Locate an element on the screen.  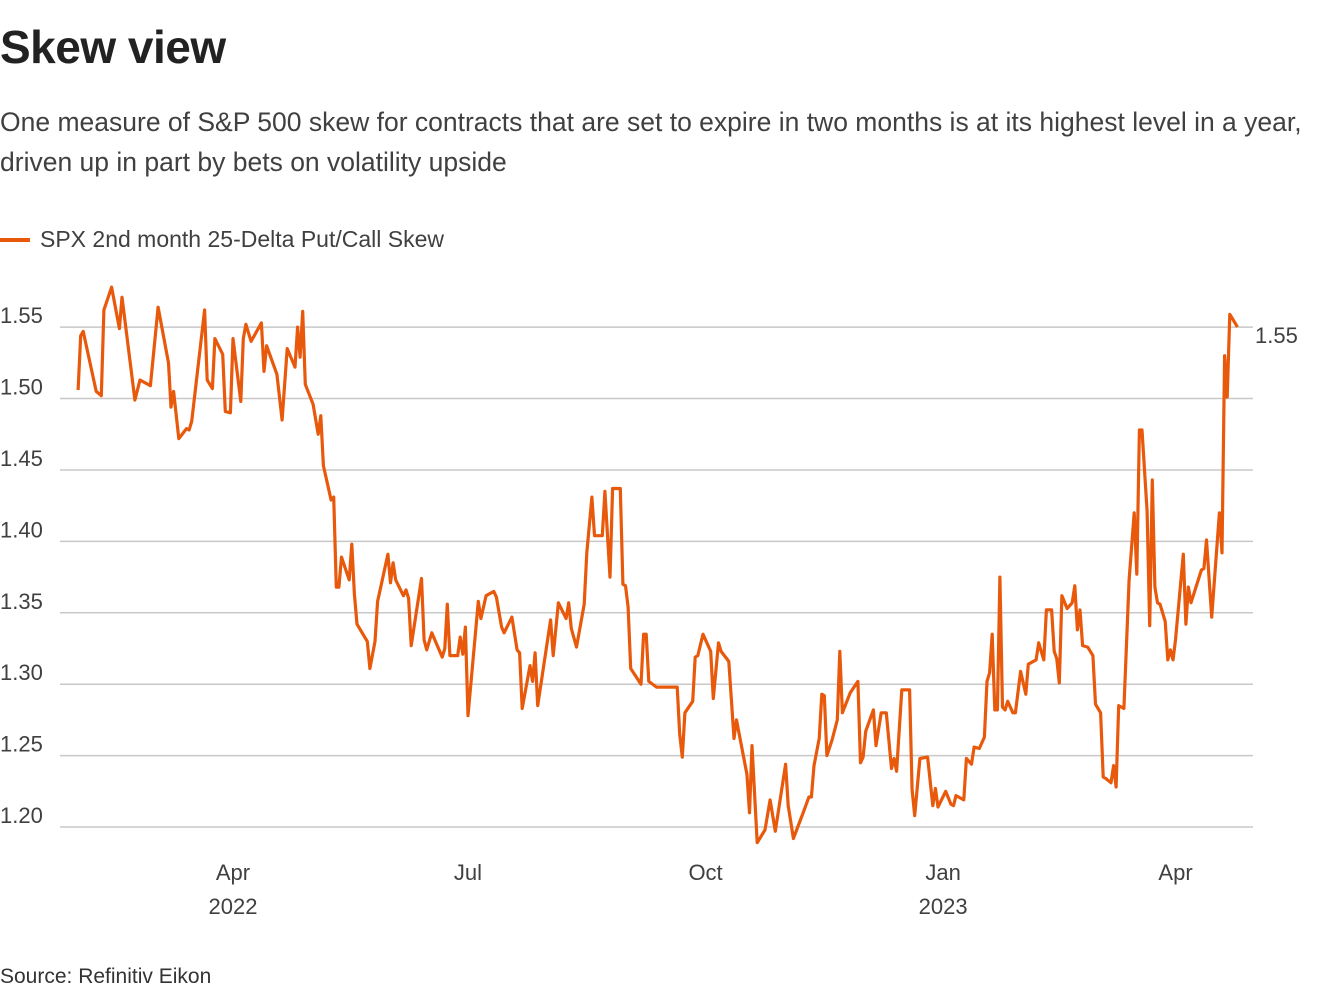
y-tick-label: 1.30 is located at coordinates (21, 672).